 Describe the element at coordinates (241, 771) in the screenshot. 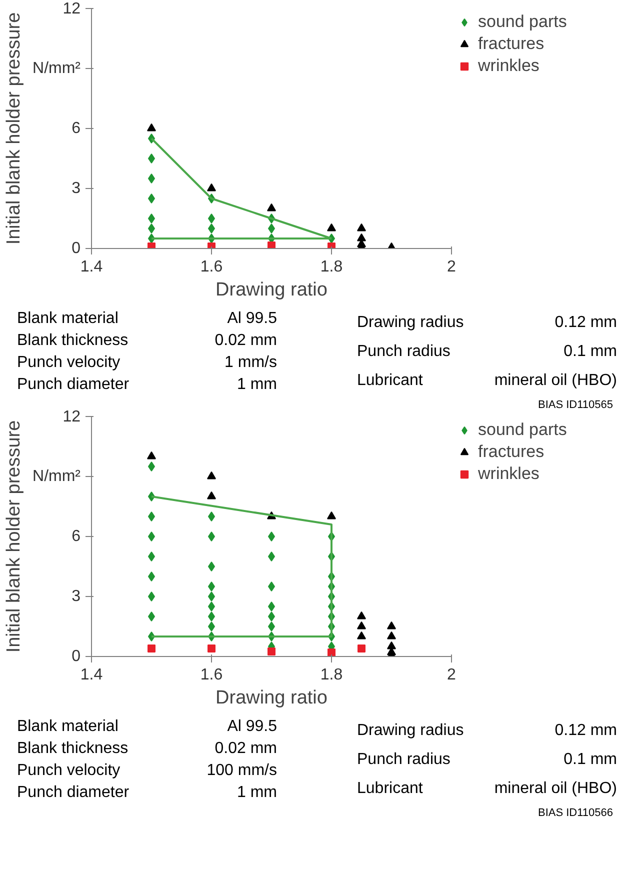

I see `text: 100 mm/s` at that location.